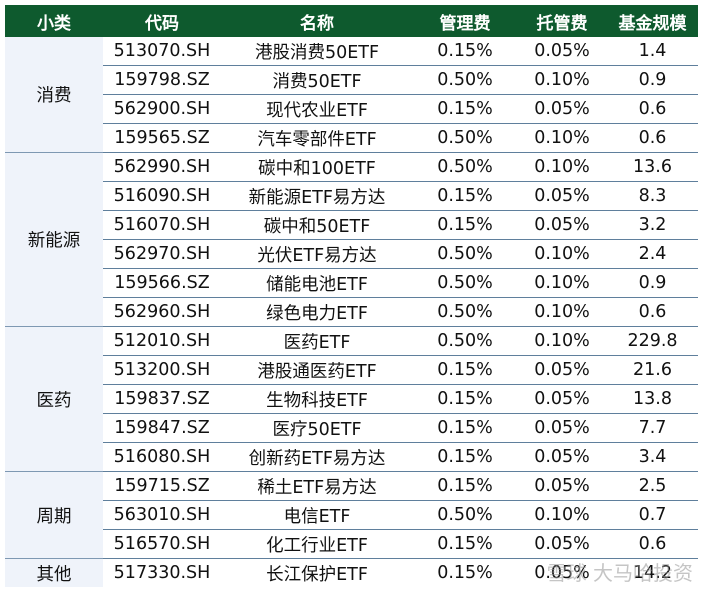  I want to click on table-row: 516070.SH 碳中和50ETF 0.15% 0.05% 3.2, so click(351, 225).